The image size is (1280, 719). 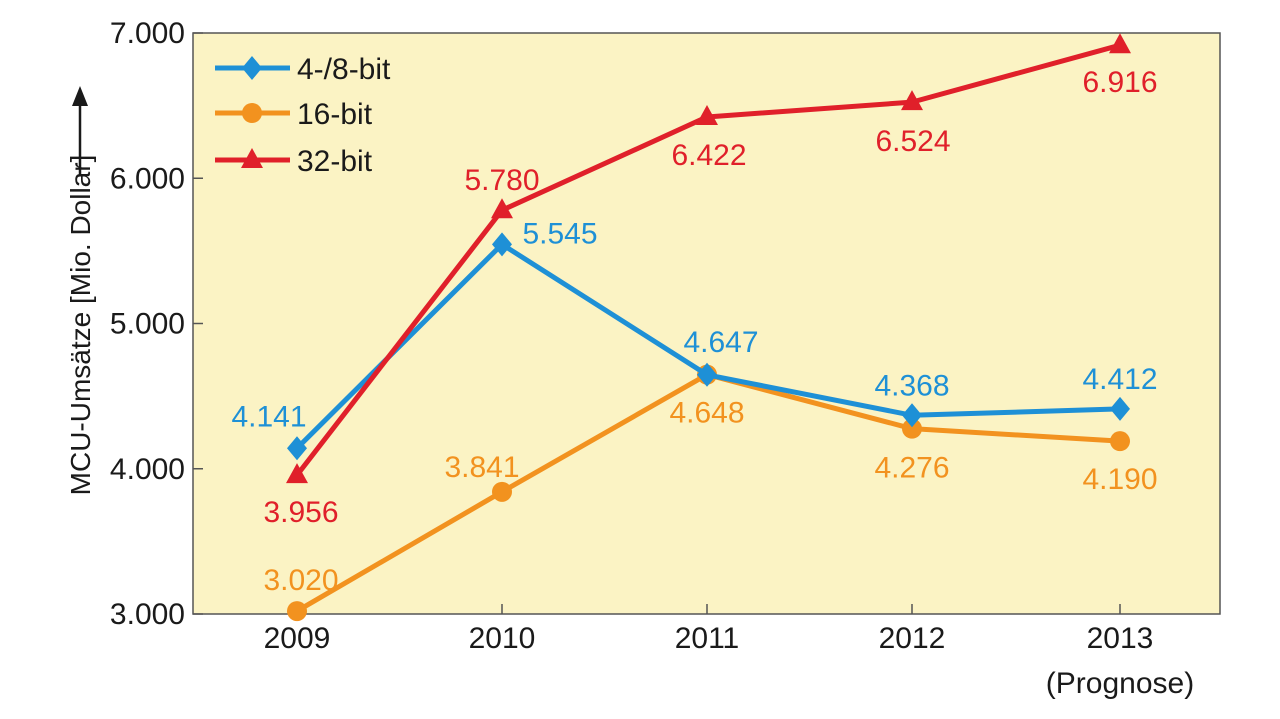 What do you see at coordinates (1119, 479) in the screenshot?
I see `data-label: 4.190` at bounding box center [1119, 479].